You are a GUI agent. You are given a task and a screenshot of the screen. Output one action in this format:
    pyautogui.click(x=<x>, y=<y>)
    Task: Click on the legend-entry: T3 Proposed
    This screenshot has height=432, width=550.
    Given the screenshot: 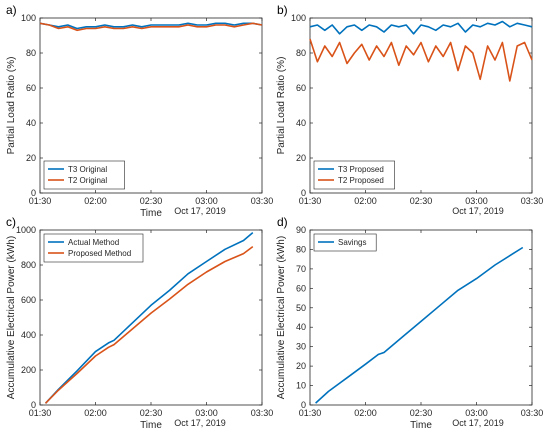 What is the action you would take?
    pyautogui.click(x=361, y=169)
    